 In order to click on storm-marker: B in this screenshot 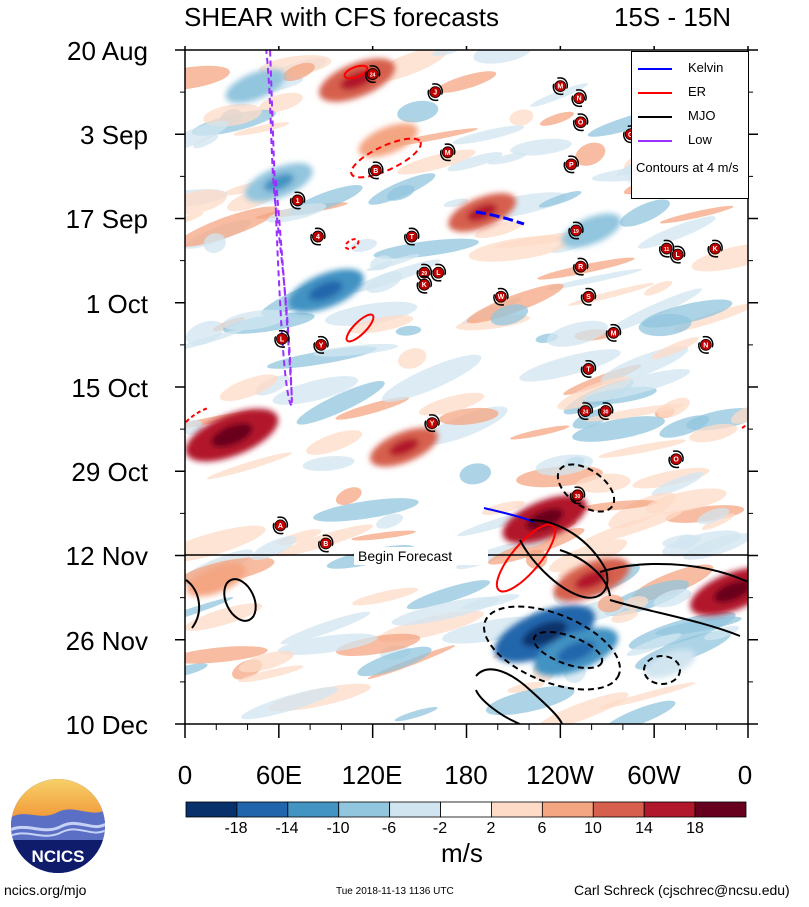, I will do `click(376, 170)`.